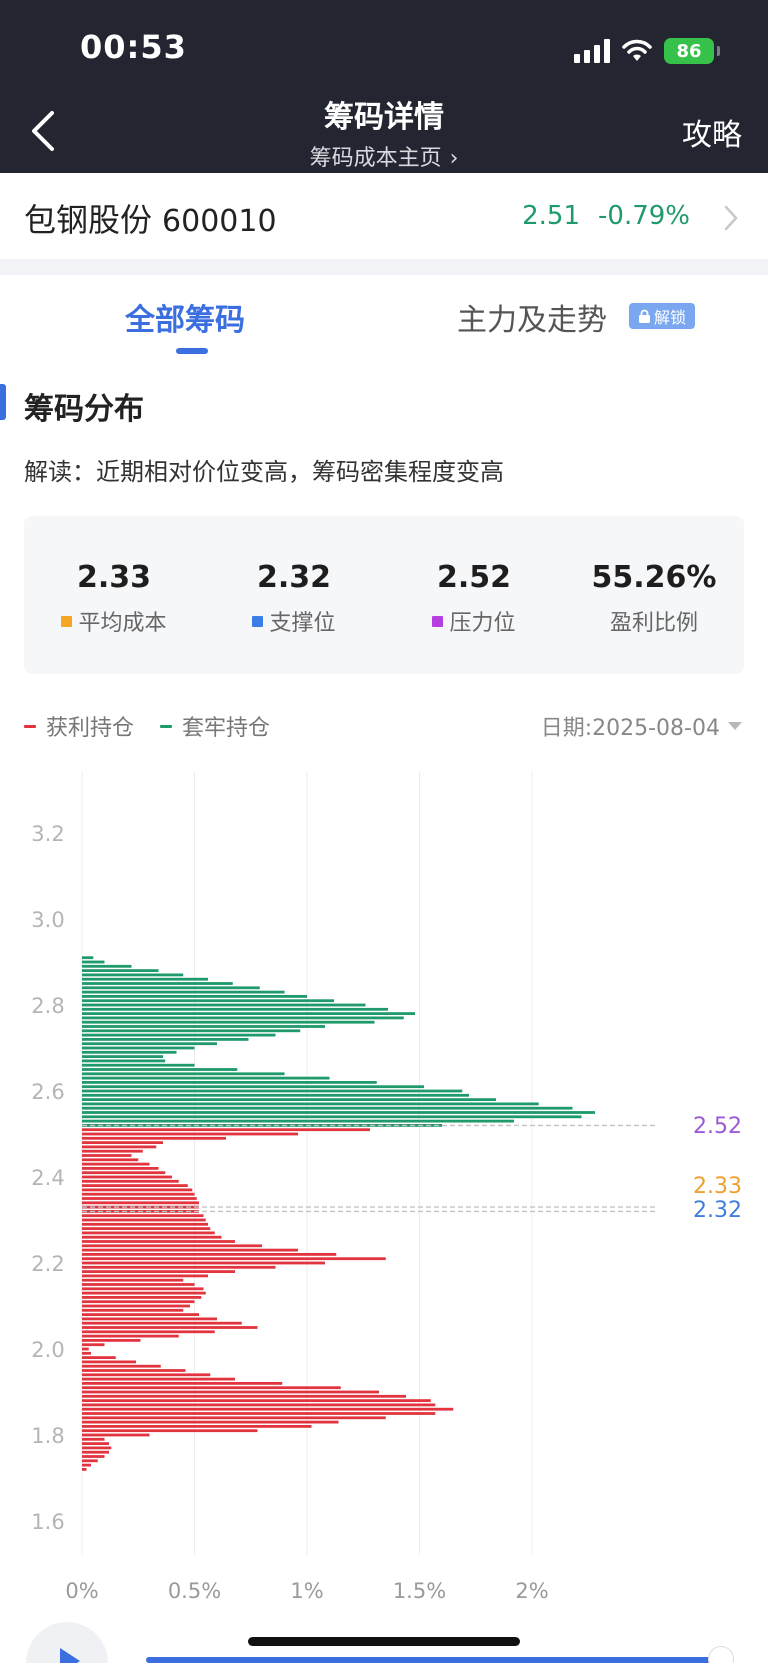  I want to click on stat-support: 2.32 支撑位, so click(294, 598).